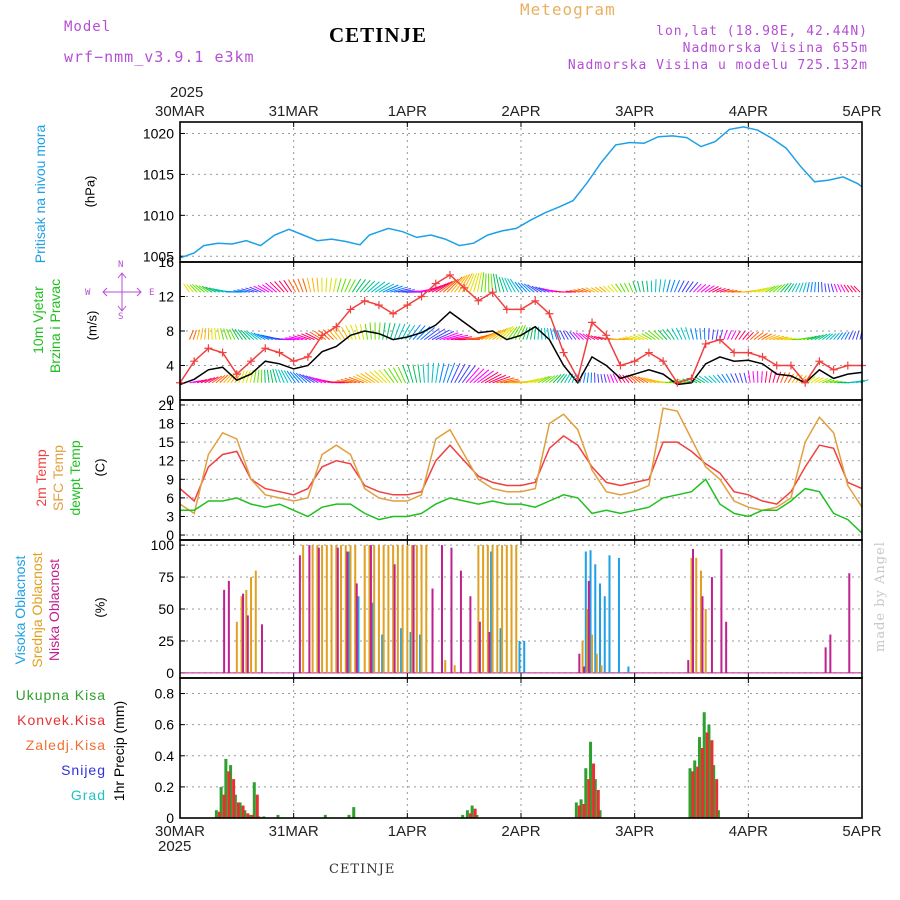  I want to click on y-tick-label: 1005, so click(158, 256).